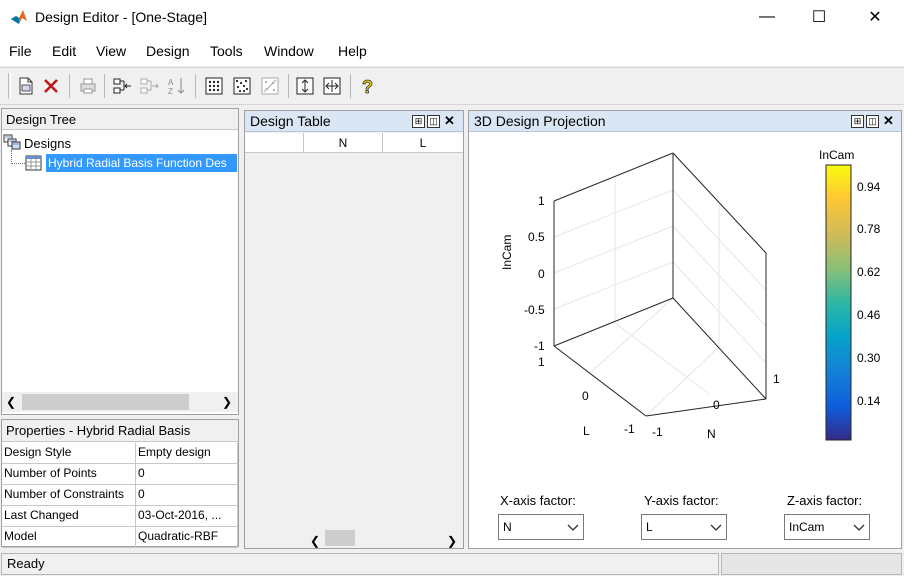 The image size is (904, 576). Describe the element at coordinates (452, 86) in the screenshot. I see `toolbar` at that location.